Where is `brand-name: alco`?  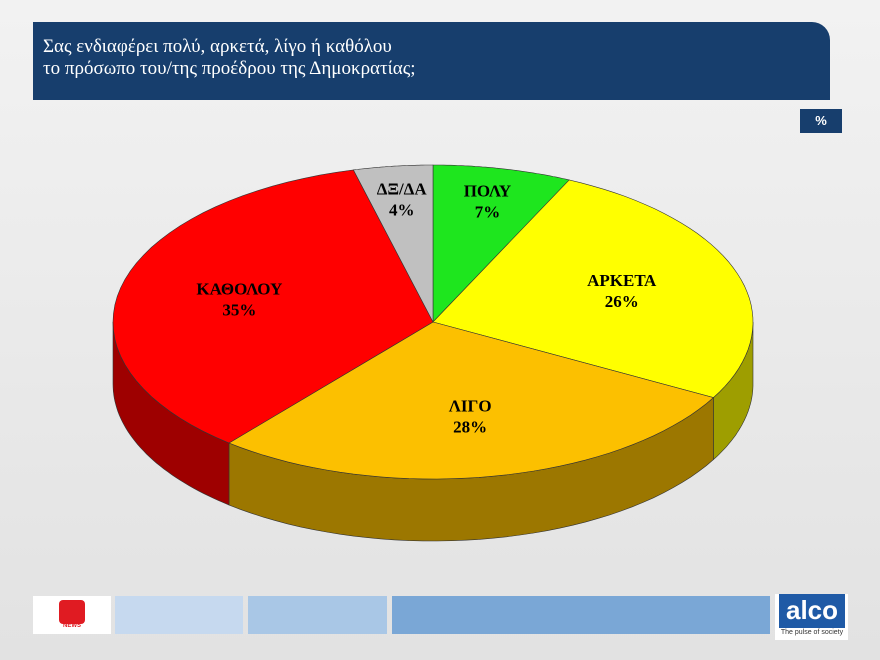
brand-name: alco is located at coordinates (812, 611).